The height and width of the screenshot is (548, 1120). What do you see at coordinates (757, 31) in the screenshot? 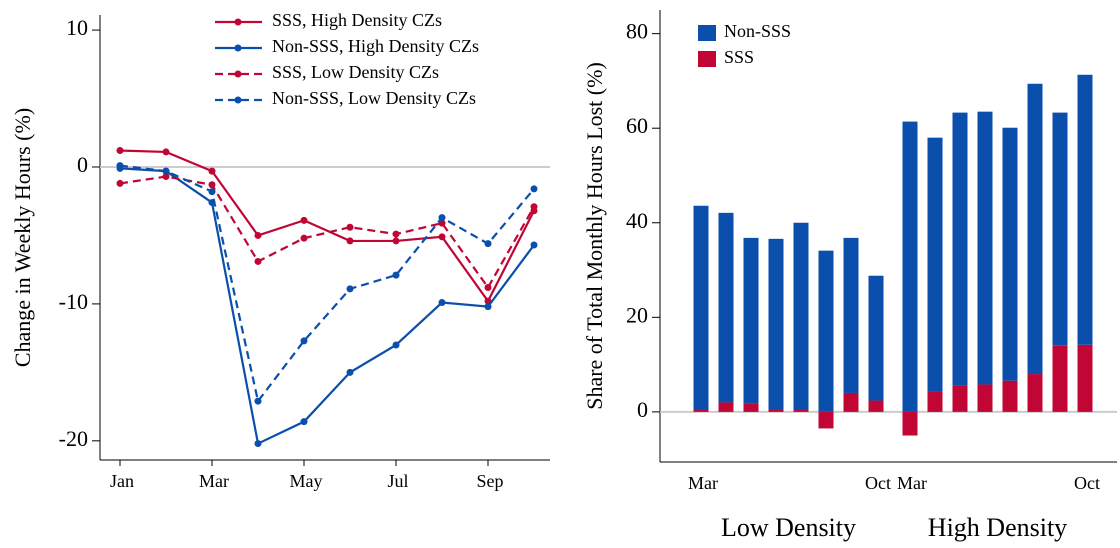
I see `legend-label: Non-SSS` at bounding box center [757, 31].